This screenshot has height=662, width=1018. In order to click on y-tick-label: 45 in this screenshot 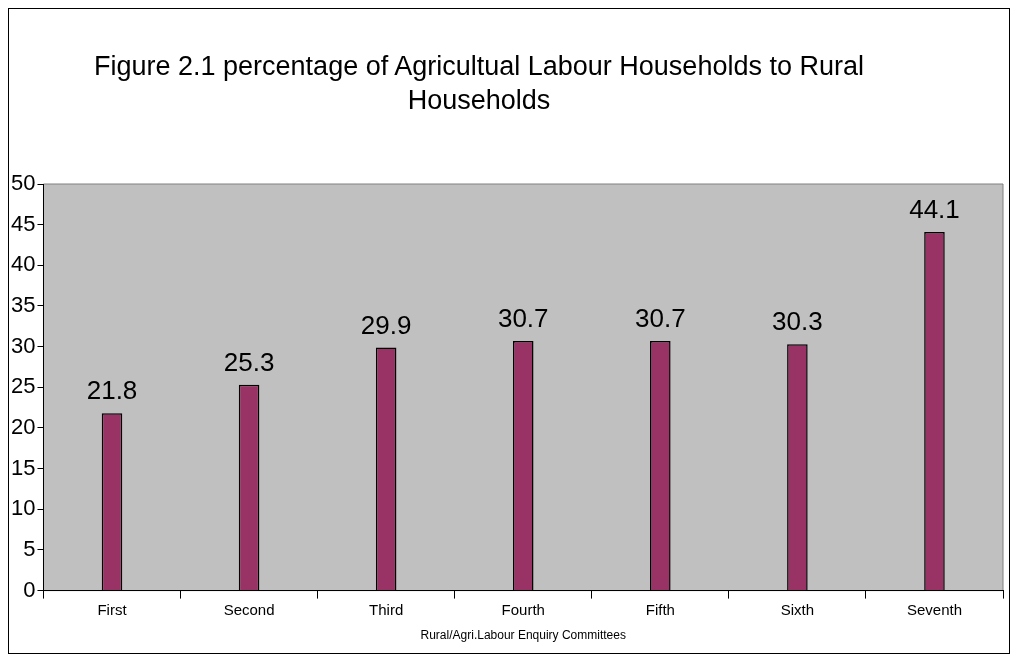, I will do `click(23, 223)`.